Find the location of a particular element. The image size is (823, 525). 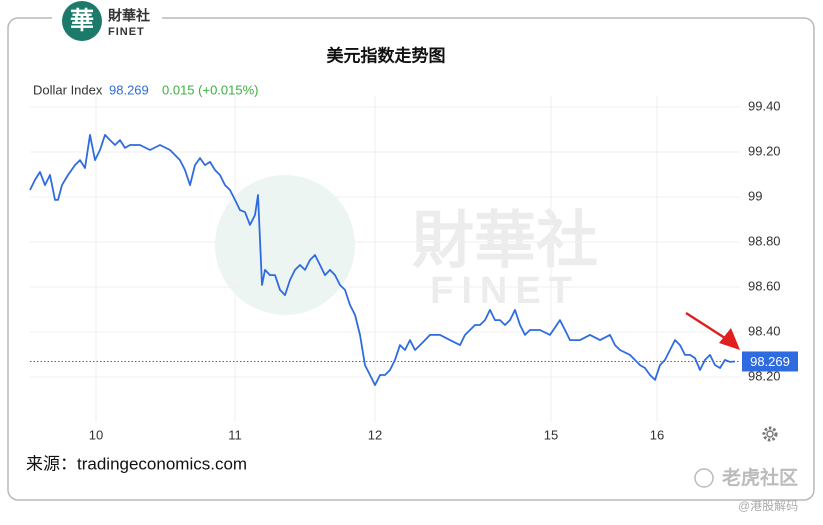

logo-circle is located at coordinates (82, 21).